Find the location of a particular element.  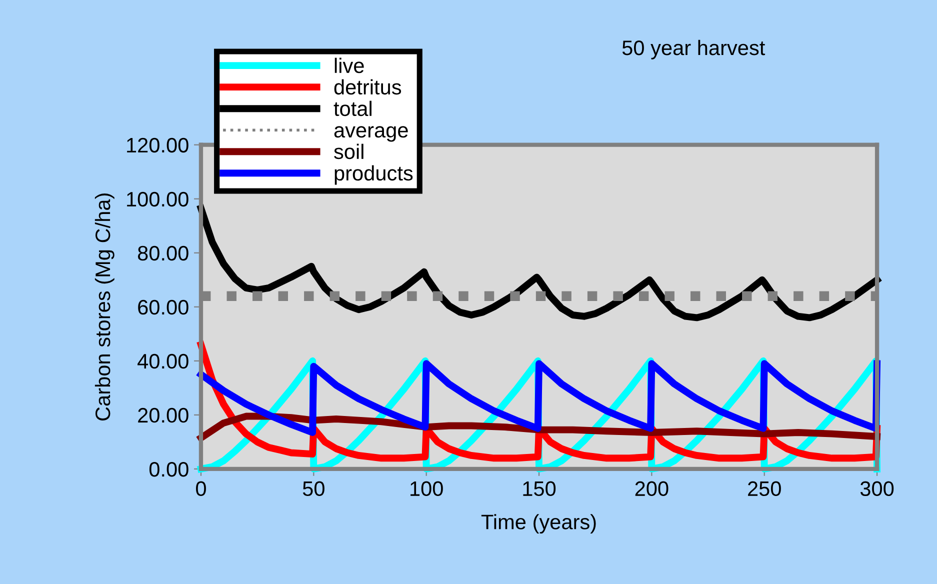

y-tick-label: 20.00 is located at coordinates (163, 415).